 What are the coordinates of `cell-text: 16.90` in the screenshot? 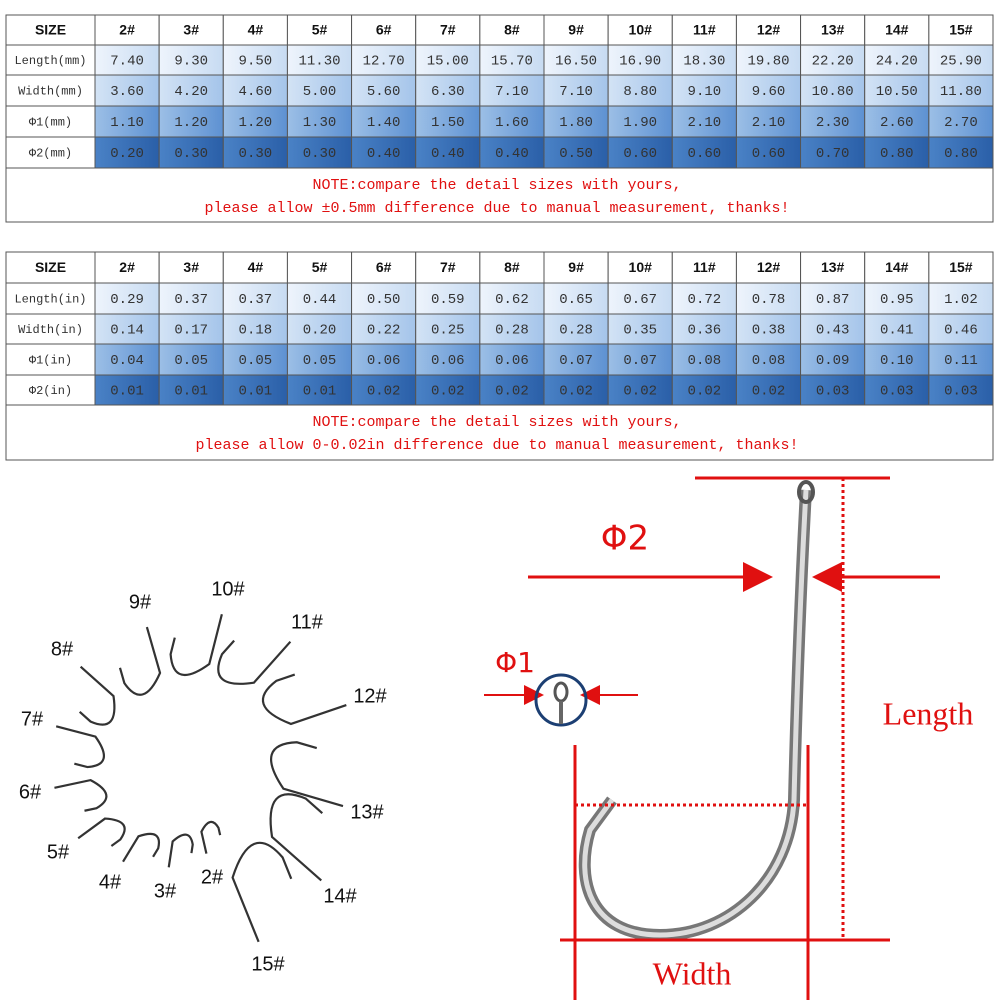 It's located at (640, 62).